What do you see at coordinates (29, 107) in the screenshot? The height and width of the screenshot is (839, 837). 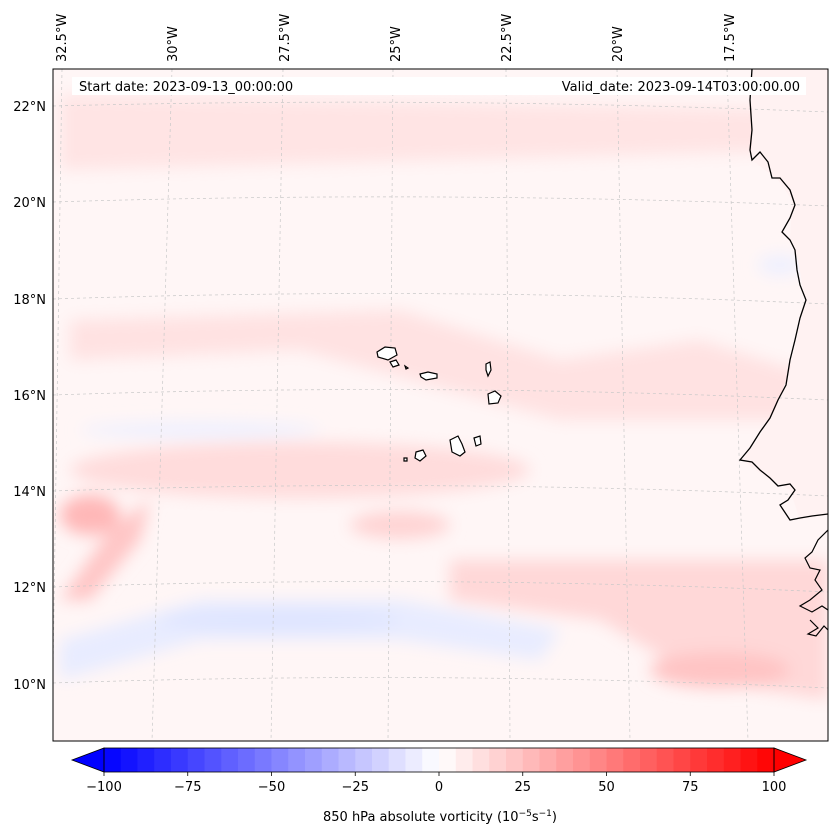 I see `lat-label-22n: 22°N` at bounding box center [29, 107].